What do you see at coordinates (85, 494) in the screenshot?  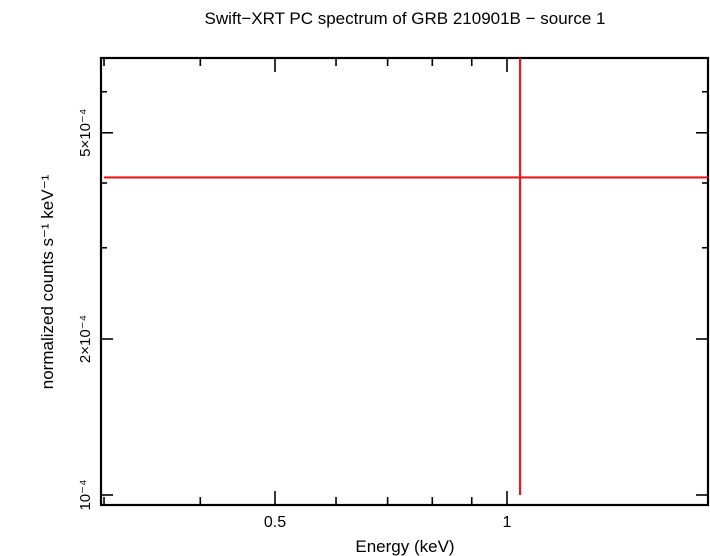 I see `y-tick-label: 10⁻⁴` at bounding box center [85, 494].